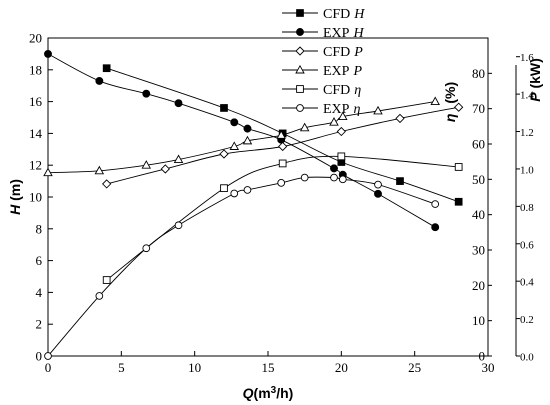  I want to click on p-tick-label: 1.4, so click(527, 96).